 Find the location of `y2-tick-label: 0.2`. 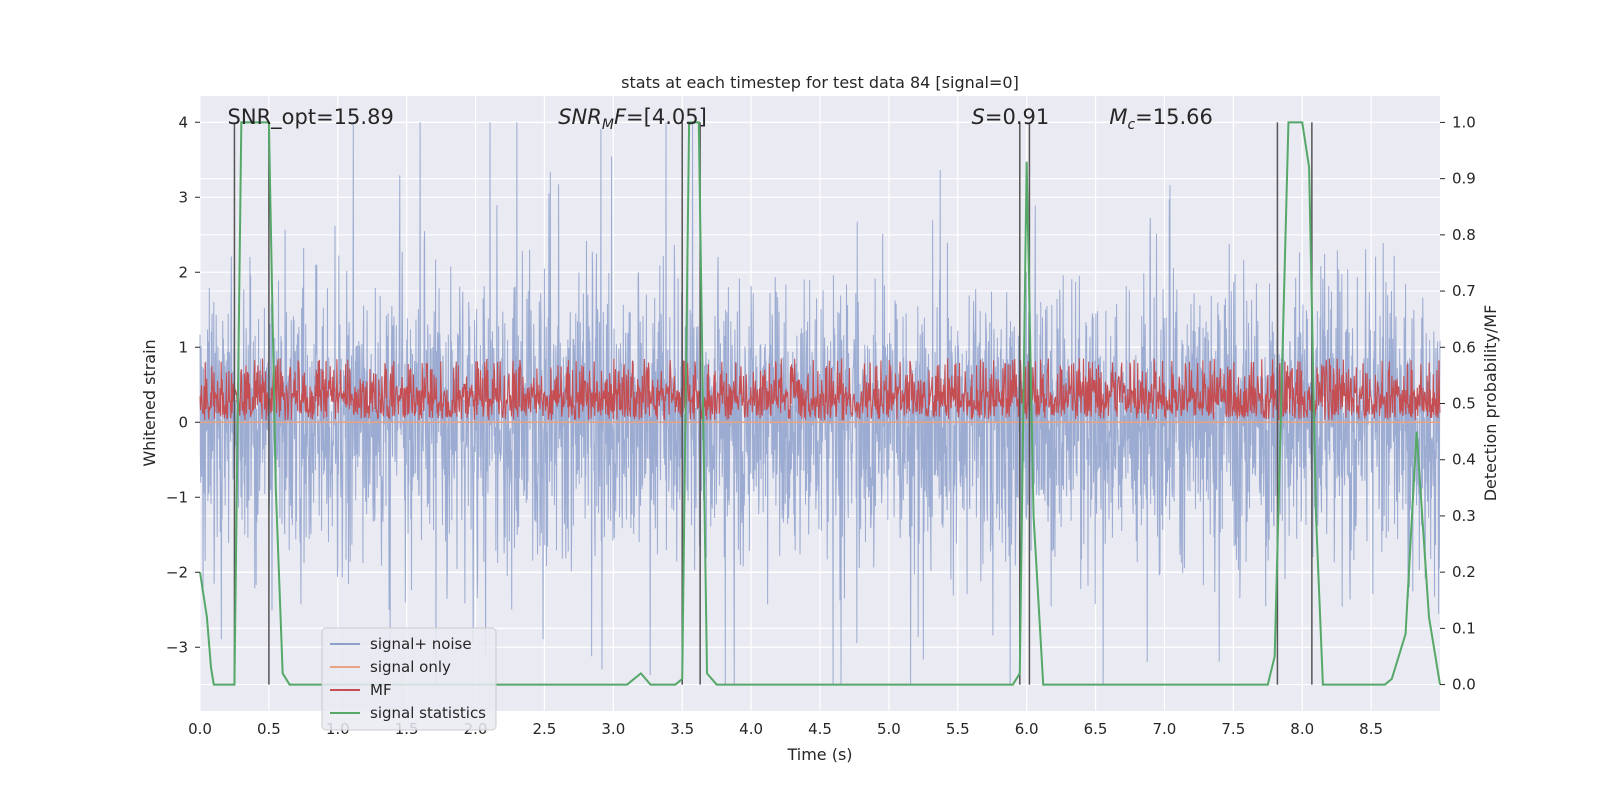

y2-tick-label: 0.2 is located at coordinates (1464, 572).